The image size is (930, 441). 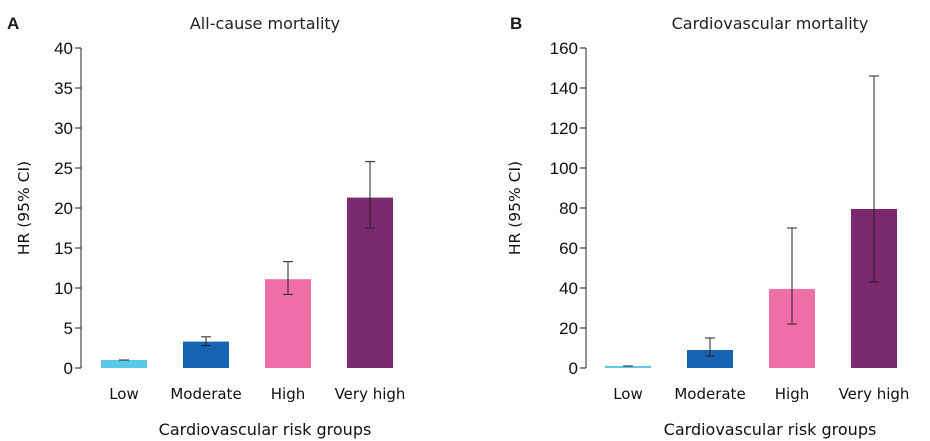 I want to click on y-tick-label: 160, so click(x=564, y=48).